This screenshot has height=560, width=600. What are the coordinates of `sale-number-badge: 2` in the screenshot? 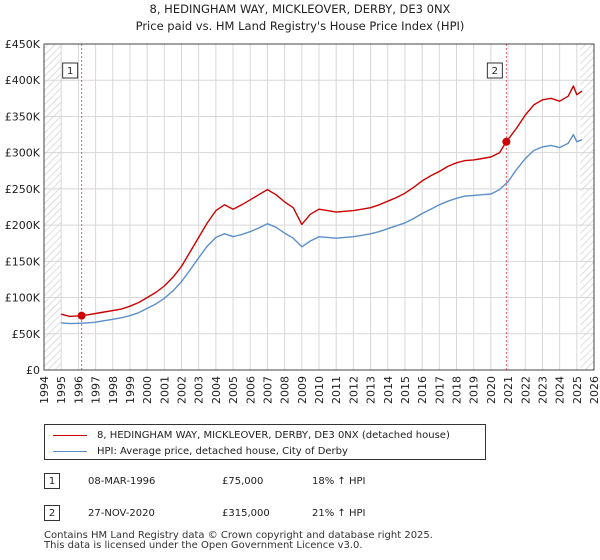 It's located at (52, 513).